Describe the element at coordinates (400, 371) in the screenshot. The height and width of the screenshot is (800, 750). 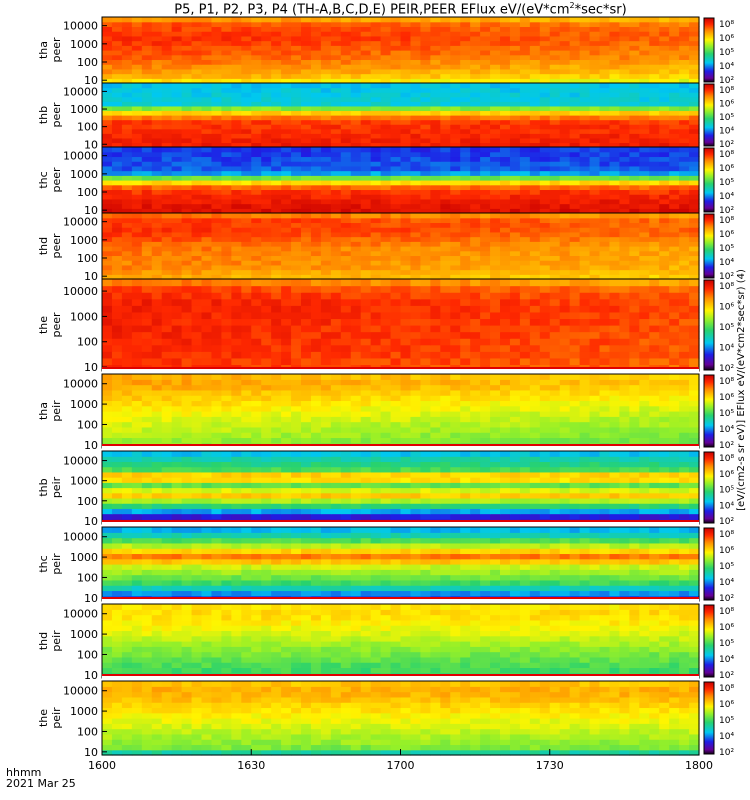
I see `panel-gap-band` at that location.